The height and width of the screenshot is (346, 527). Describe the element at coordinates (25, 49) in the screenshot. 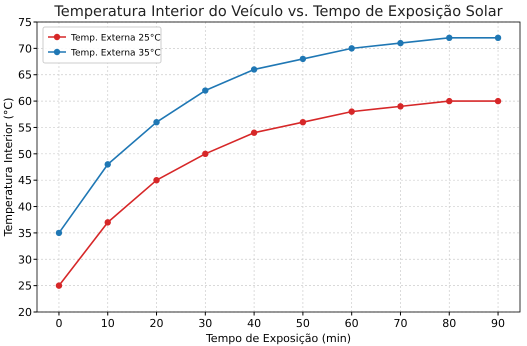

I see `y-tick-label: 70` at that location.